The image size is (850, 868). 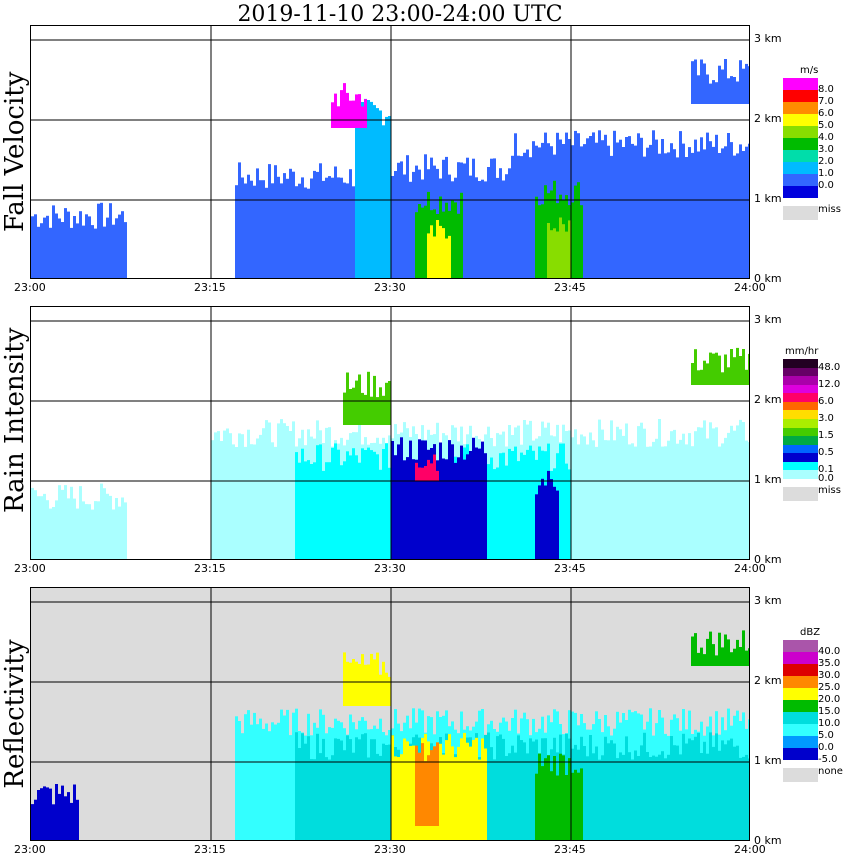 I want to click on x-tick-label: 24:00, so click(x=750, y=849).